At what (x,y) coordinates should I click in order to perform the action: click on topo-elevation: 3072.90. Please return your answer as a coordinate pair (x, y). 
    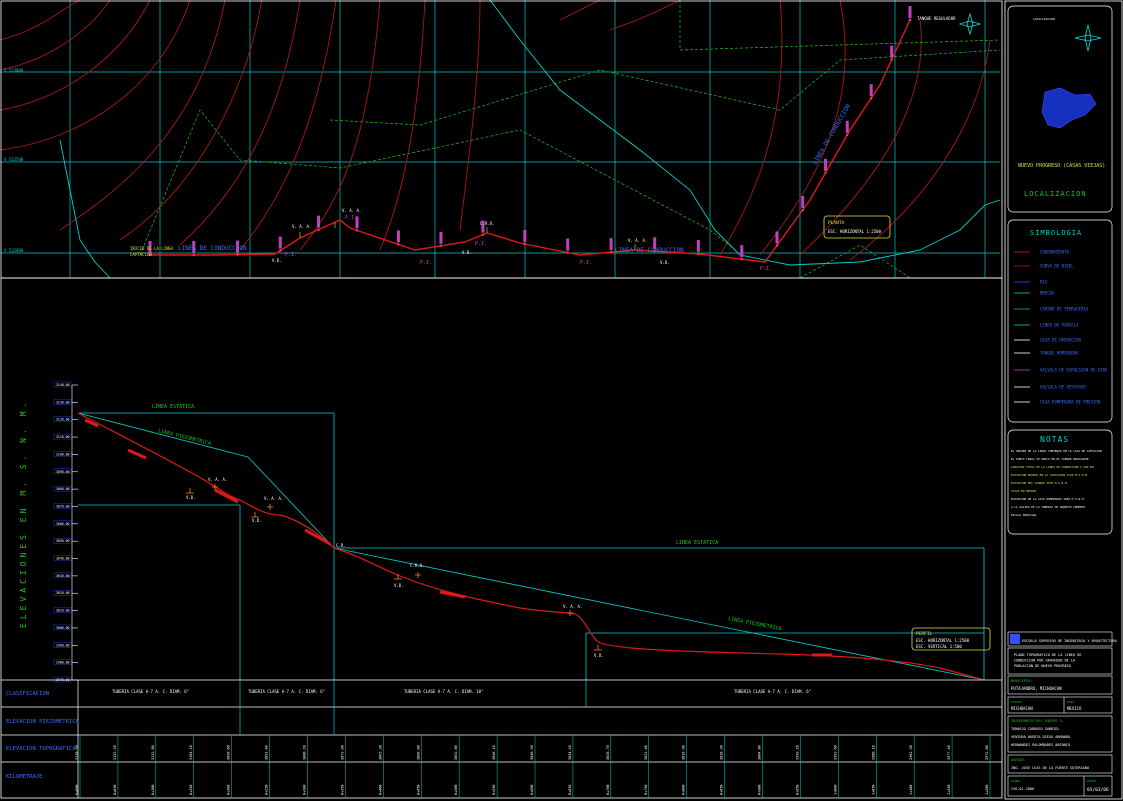
    Looking at the image, I should click on (342, 752).